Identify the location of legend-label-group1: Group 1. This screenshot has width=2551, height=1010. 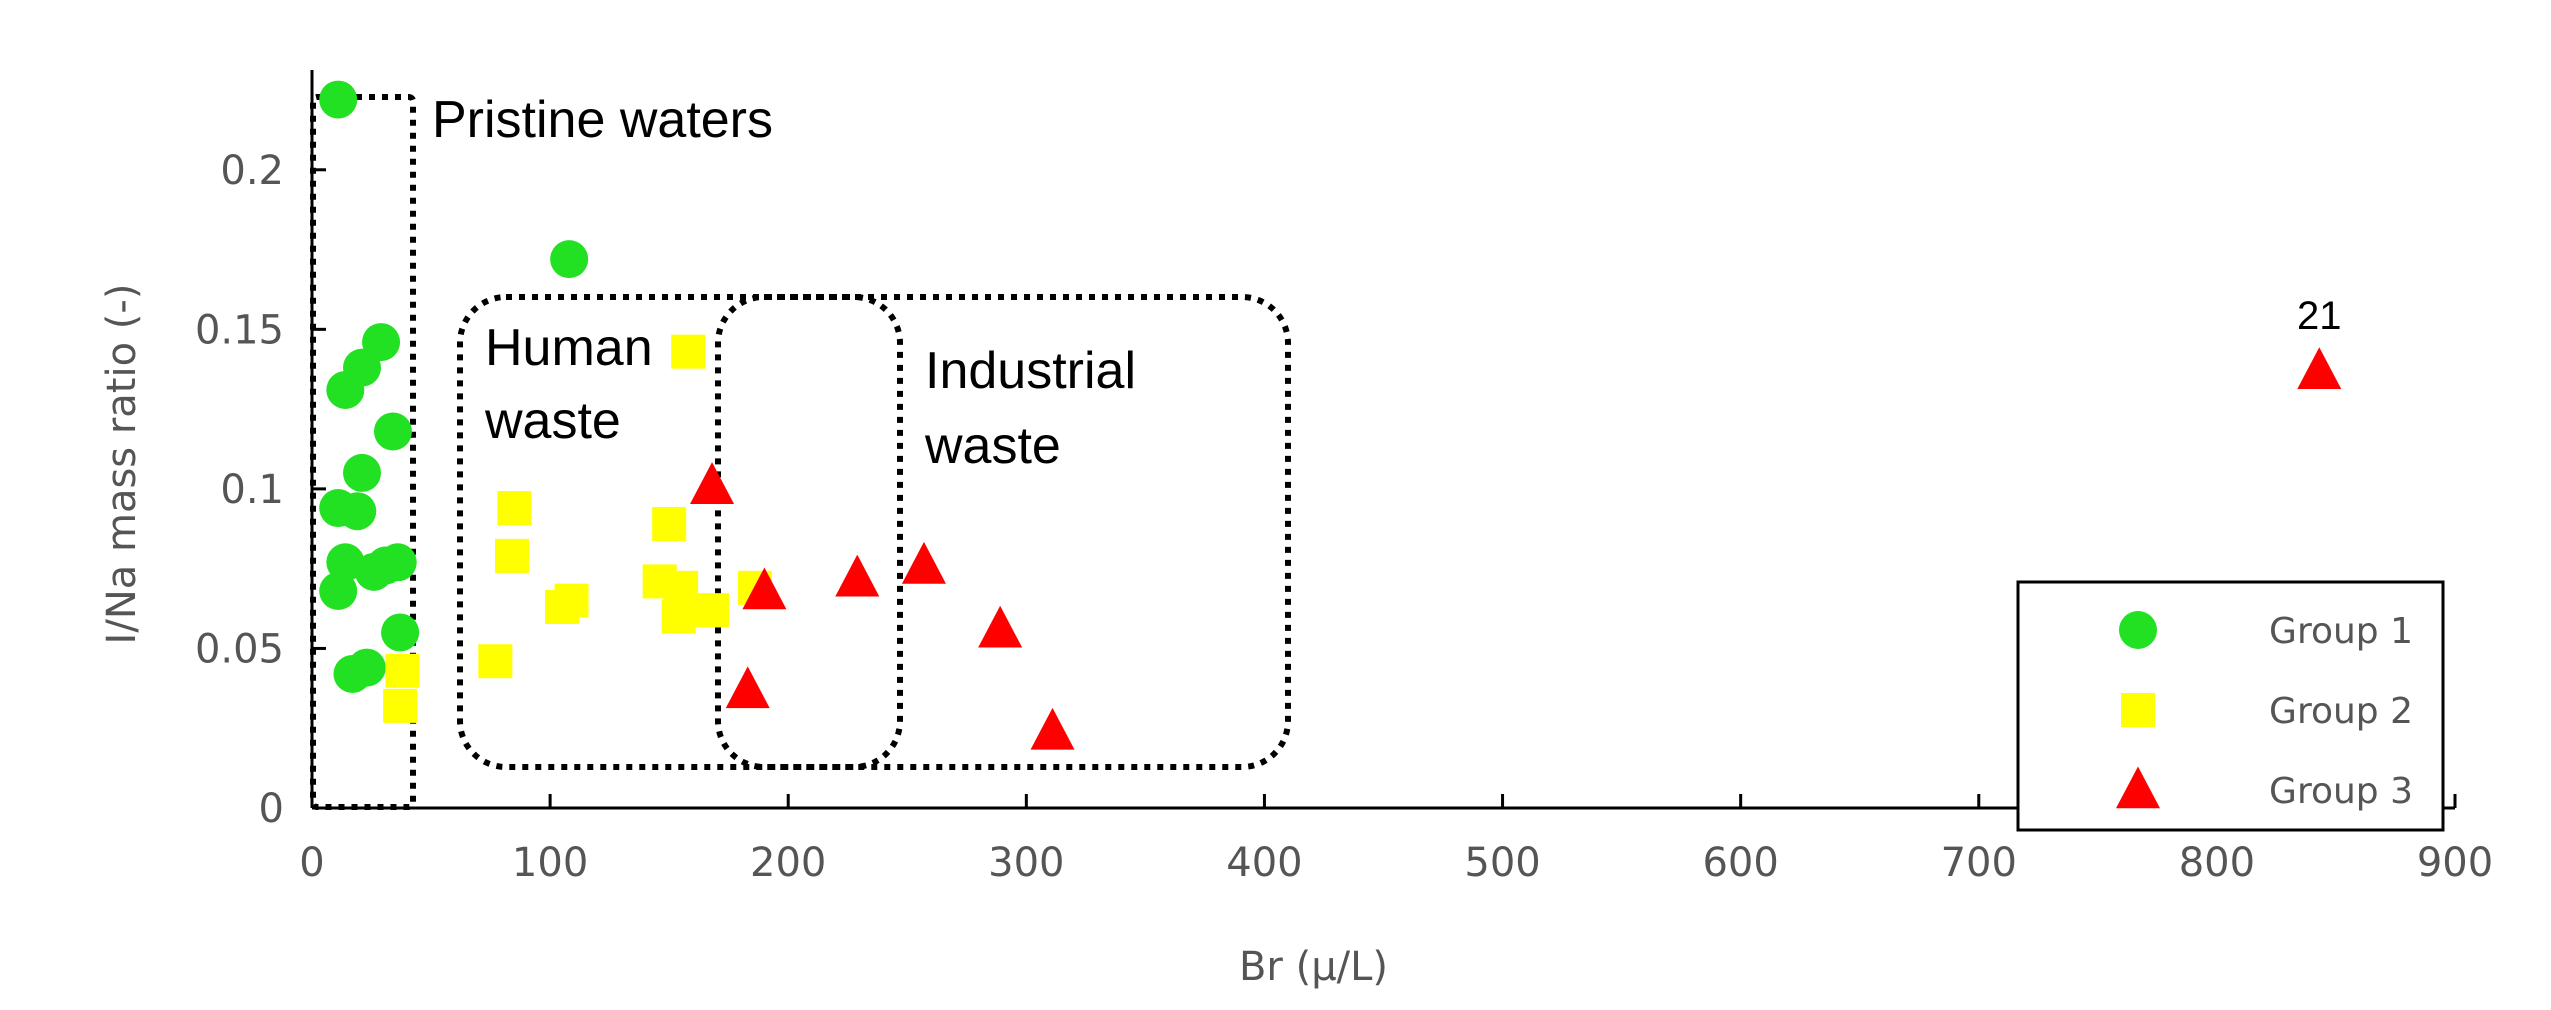
(2341, 631).